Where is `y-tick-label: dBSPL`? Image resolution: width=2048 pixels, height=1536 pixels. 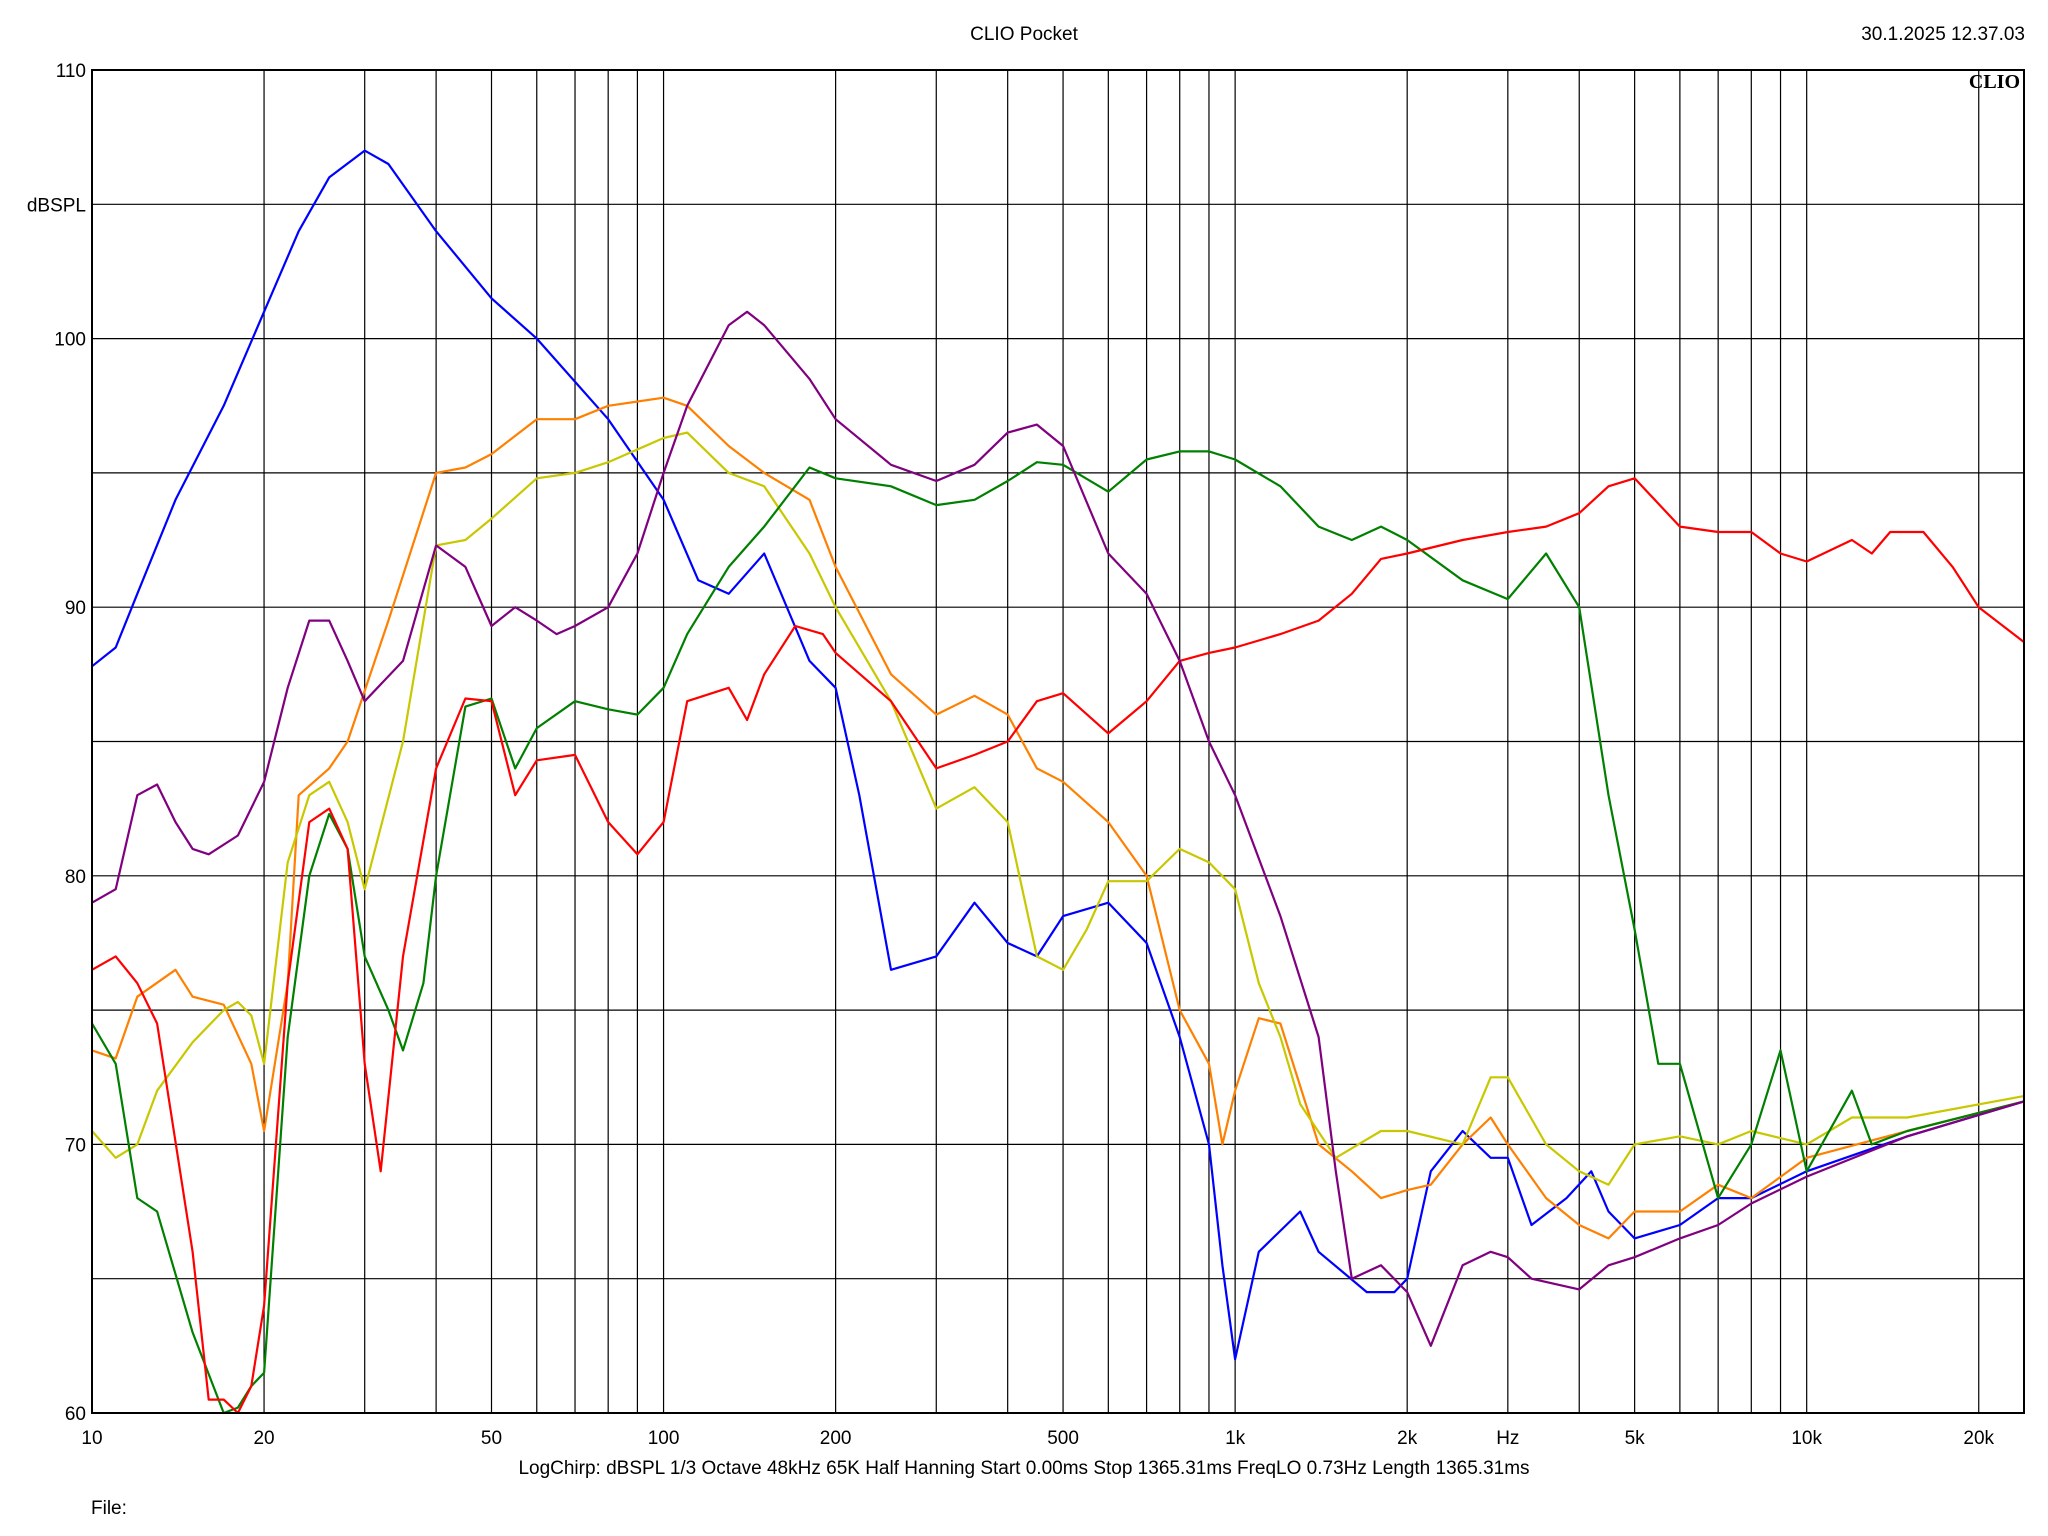
y-tick-label: dBSPL is located at coordinates (56, 205).